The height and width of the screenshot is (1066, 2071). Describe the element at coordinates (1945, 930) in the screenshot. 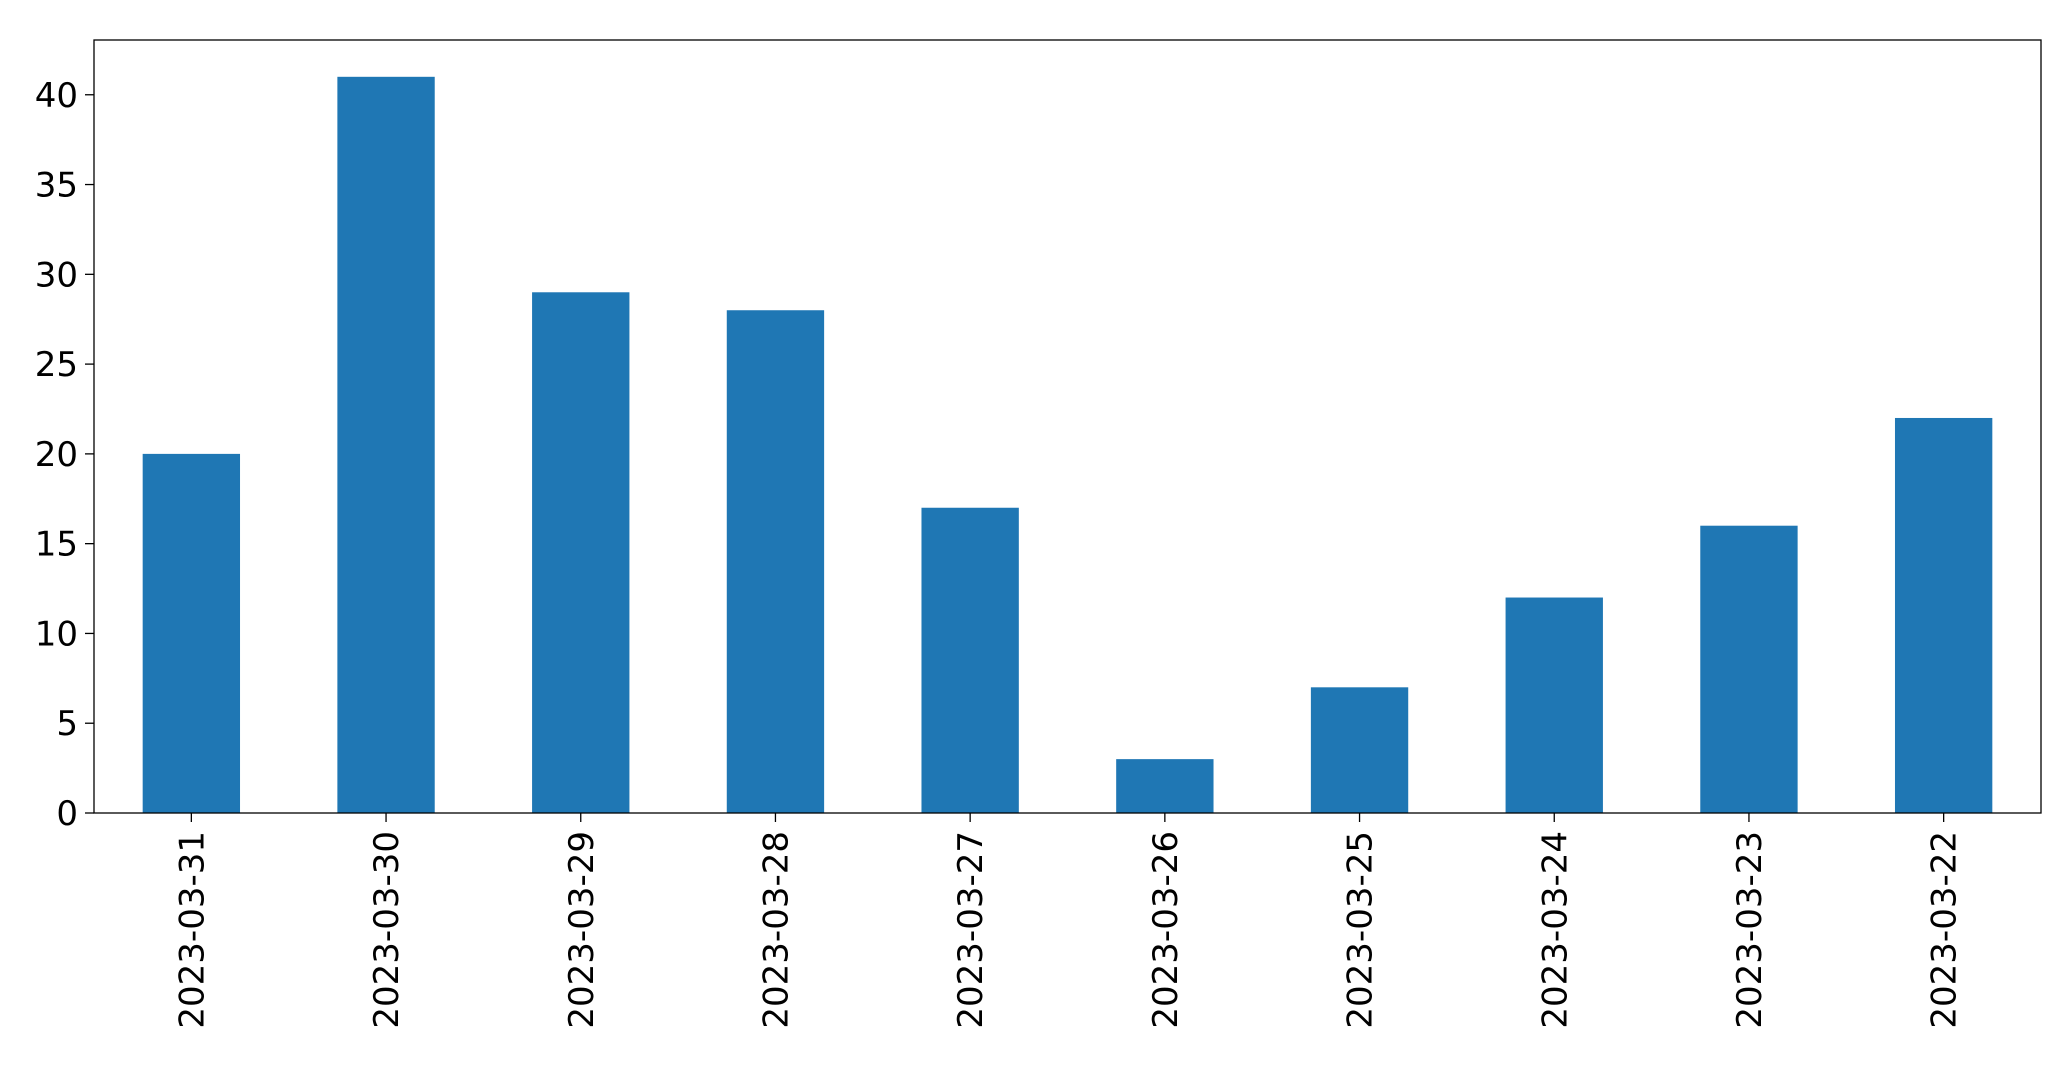

I see `x-tick-label: 2023-03-22` at that location.